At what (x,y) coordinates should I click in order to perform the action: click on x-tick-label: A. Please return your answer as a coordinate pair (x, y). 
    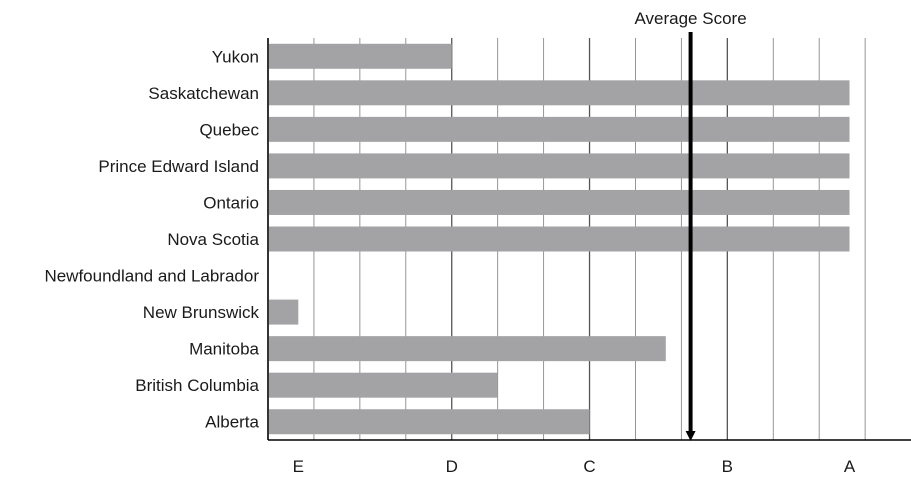
    Looking at the image, I should click on (850, 466).